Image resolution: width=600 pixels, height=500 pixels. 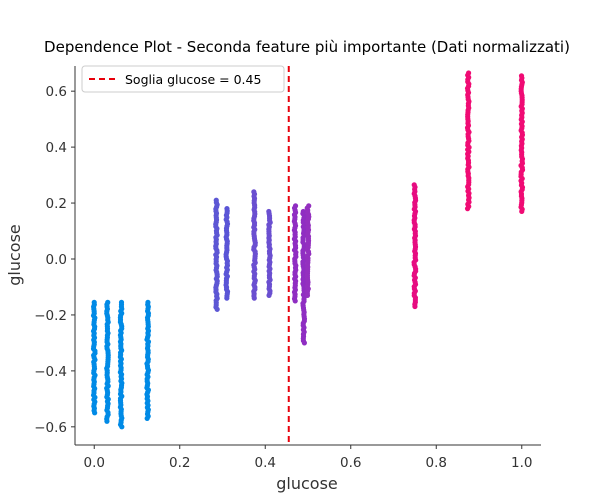 I want to click on x-tick-label: 0.2, so click(x=179, y=463).